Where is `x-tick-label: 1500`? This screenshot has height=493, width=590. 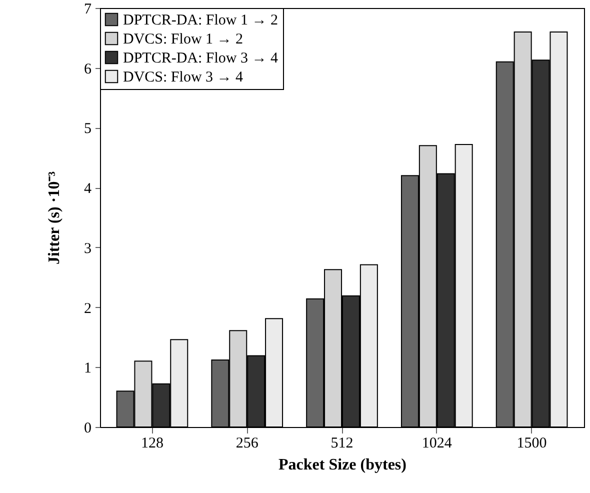
x-tick-label: 1500 is located at coordinates (531, 444).